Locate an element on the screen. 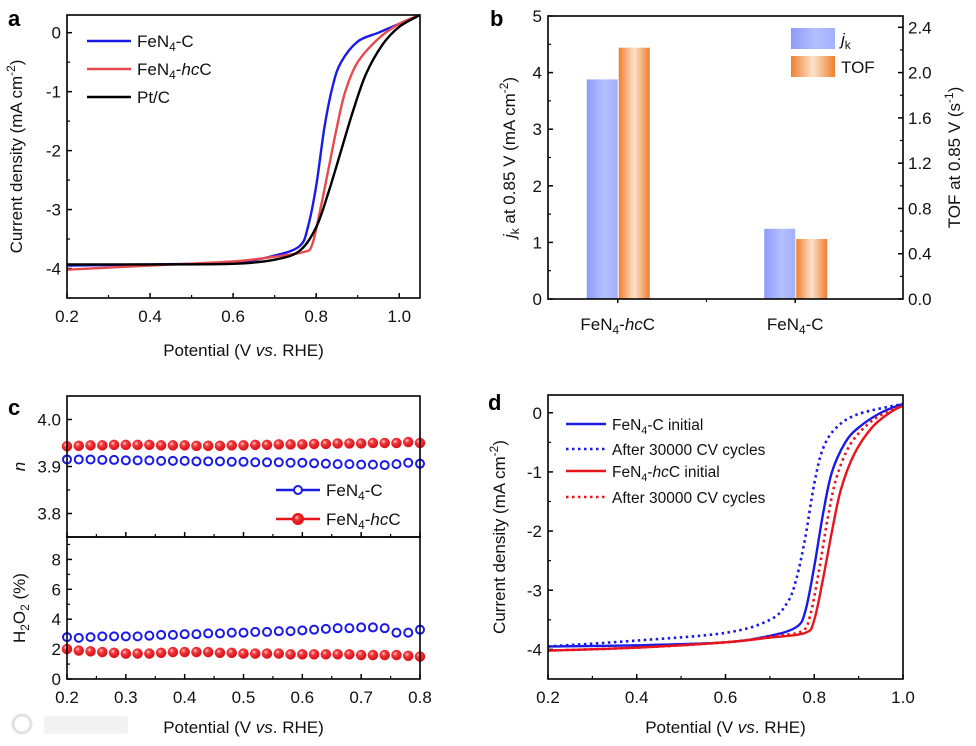  y2-tick-label: 1.2 is located at coordinates (920, 163).